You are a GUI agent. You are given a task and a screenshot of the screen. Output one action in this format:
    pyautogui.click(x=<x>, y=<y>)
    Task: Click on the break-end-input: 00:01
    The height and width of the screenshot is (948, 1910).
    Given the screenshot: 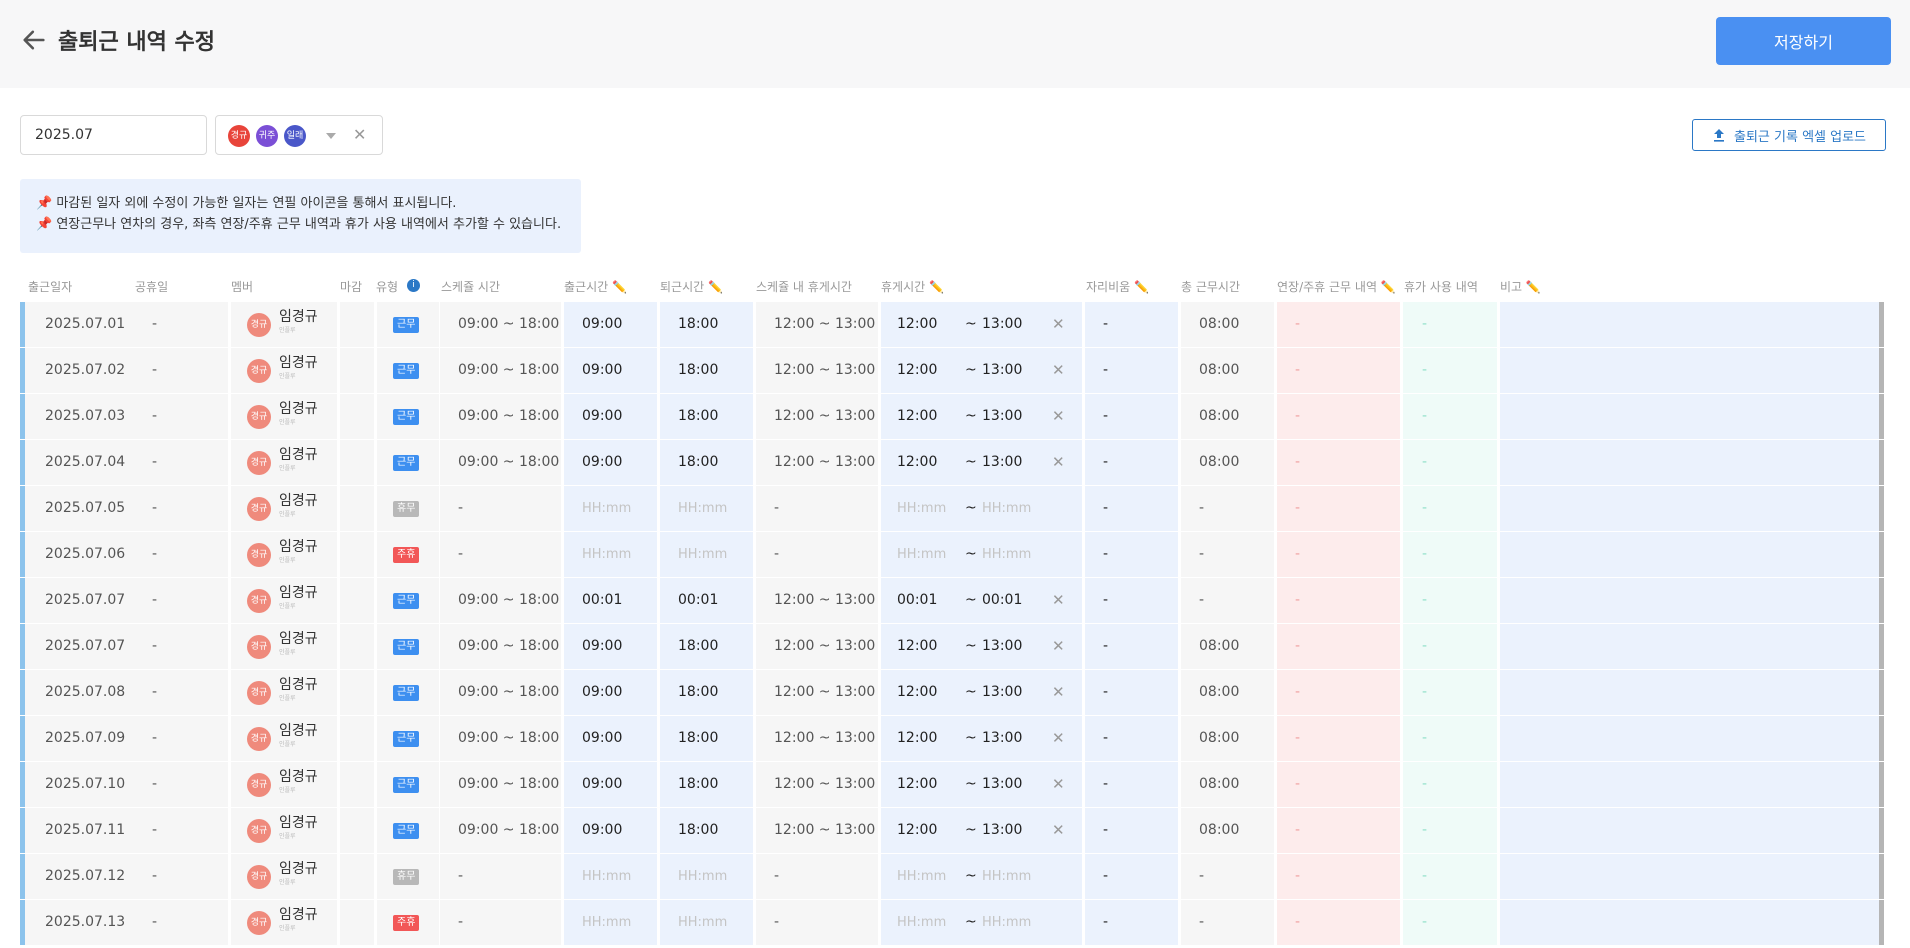 What is the action you would take?
    pyautogui.click(x=1002, y=600)
    